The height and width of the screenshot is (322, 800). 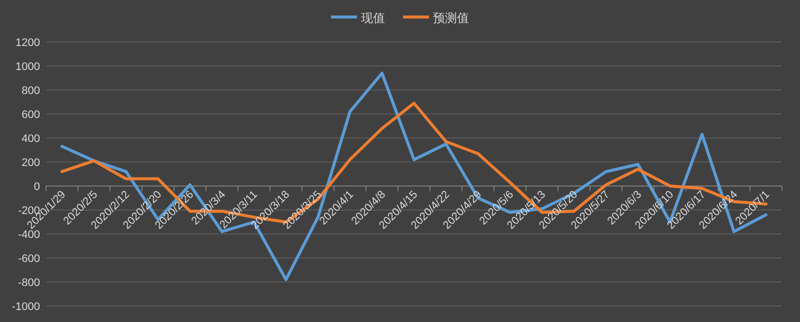 What do you see at coordinates (29, 283) in the screenshot?
I see `y-tick-label: -800` at bounding box center [29, 283].